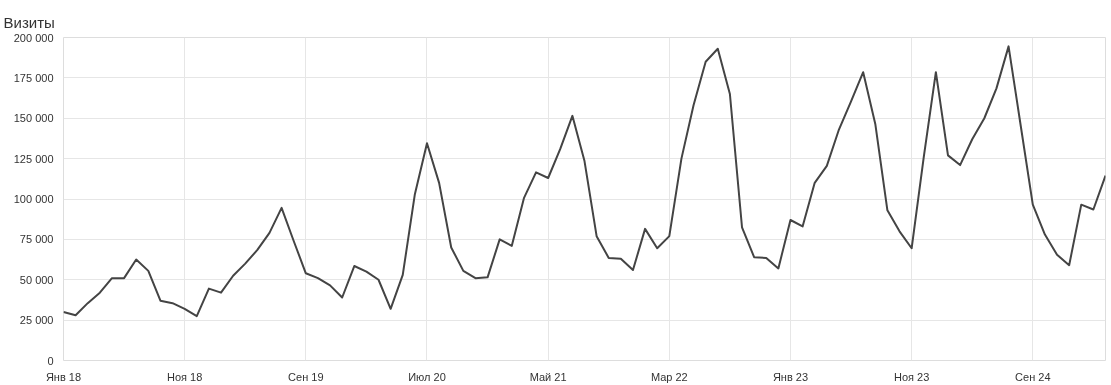  I want to click on x-tick-label: Мар 22, so click(669, 376).